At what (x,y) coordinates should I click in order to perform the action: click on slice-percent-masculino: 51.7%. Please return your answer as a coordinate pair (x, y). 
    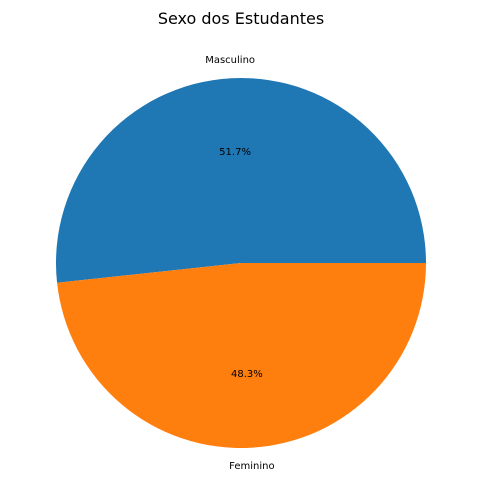
    Looking at the image, I should click on (235, 152).